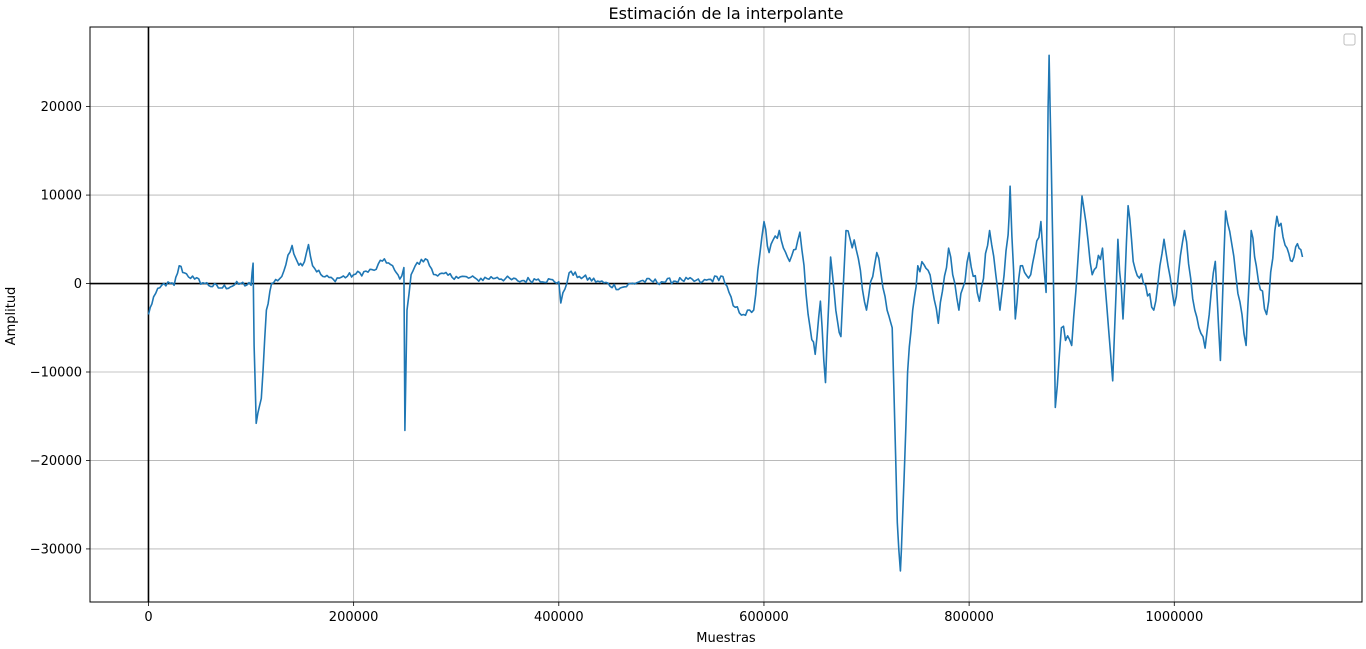 Image resolution: width=1366 pixels, height=649 pixels. What do you see at coordinates (56, 549) in the screenshot?
I see `y-tick-label: −30000` at bounding box center [56, 549].